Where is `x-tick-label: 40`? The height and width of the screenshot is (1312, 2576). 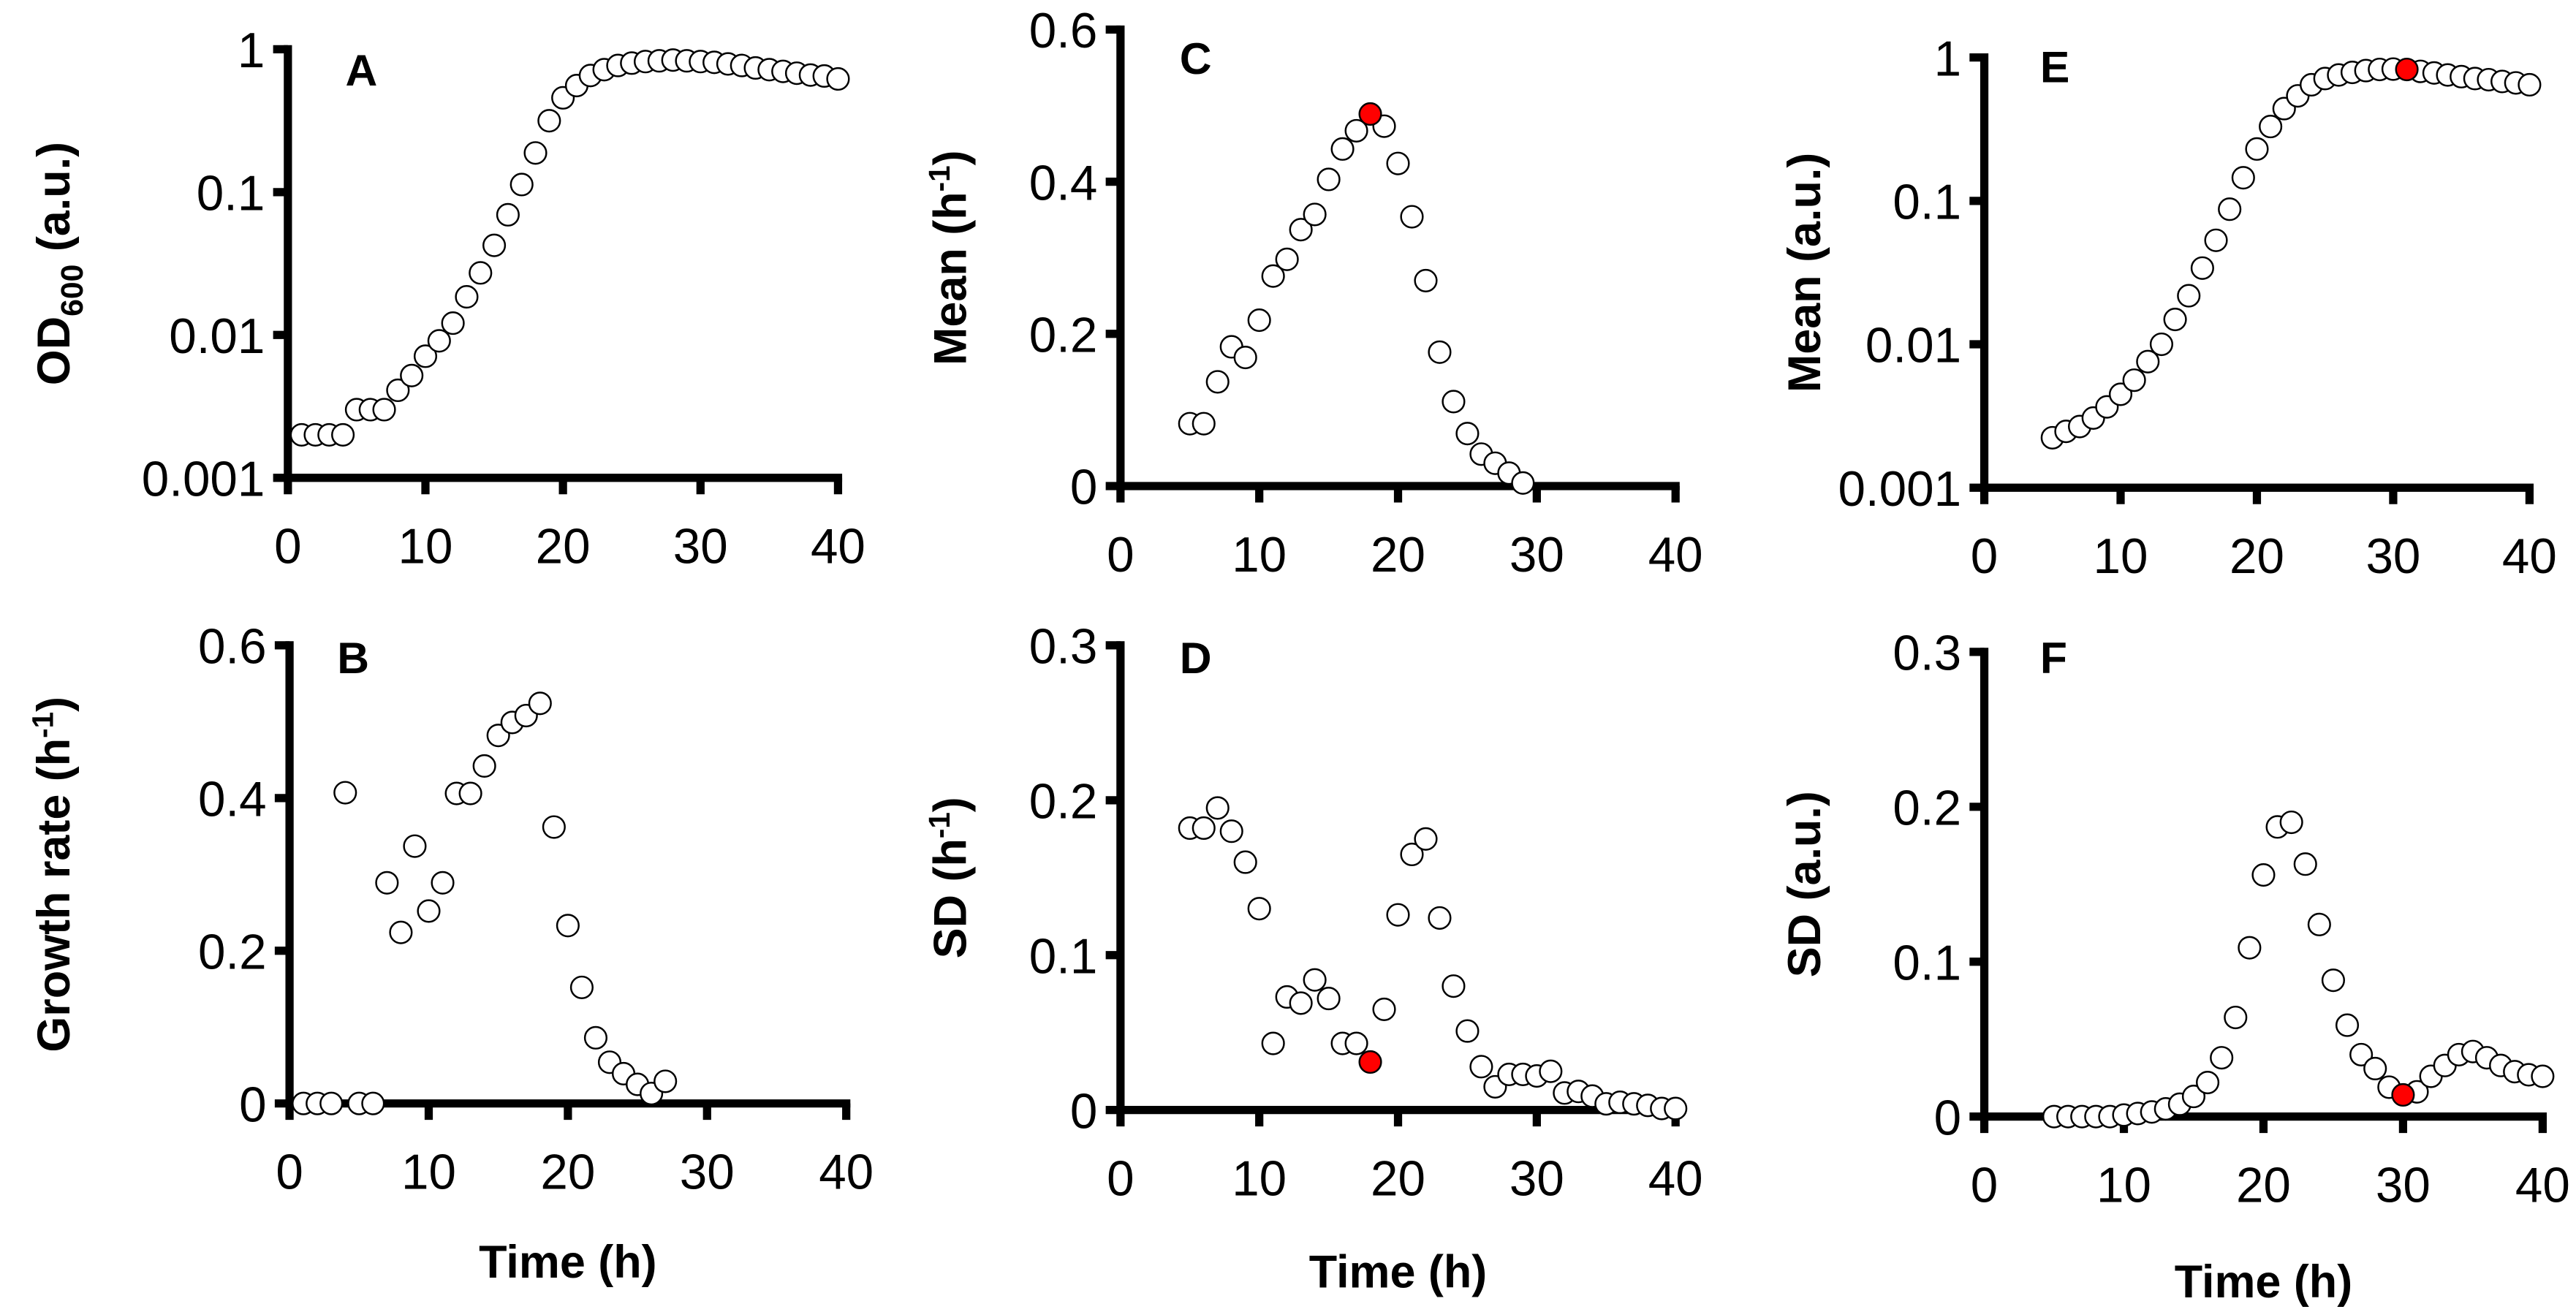 x-tick-label: 40 is located at coordinates (838, 547).